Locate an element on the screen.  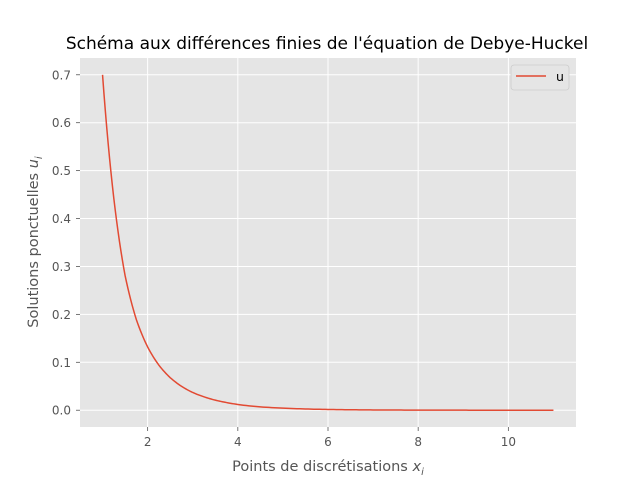
legend-label-u: u is located at coordinates (560, 76).